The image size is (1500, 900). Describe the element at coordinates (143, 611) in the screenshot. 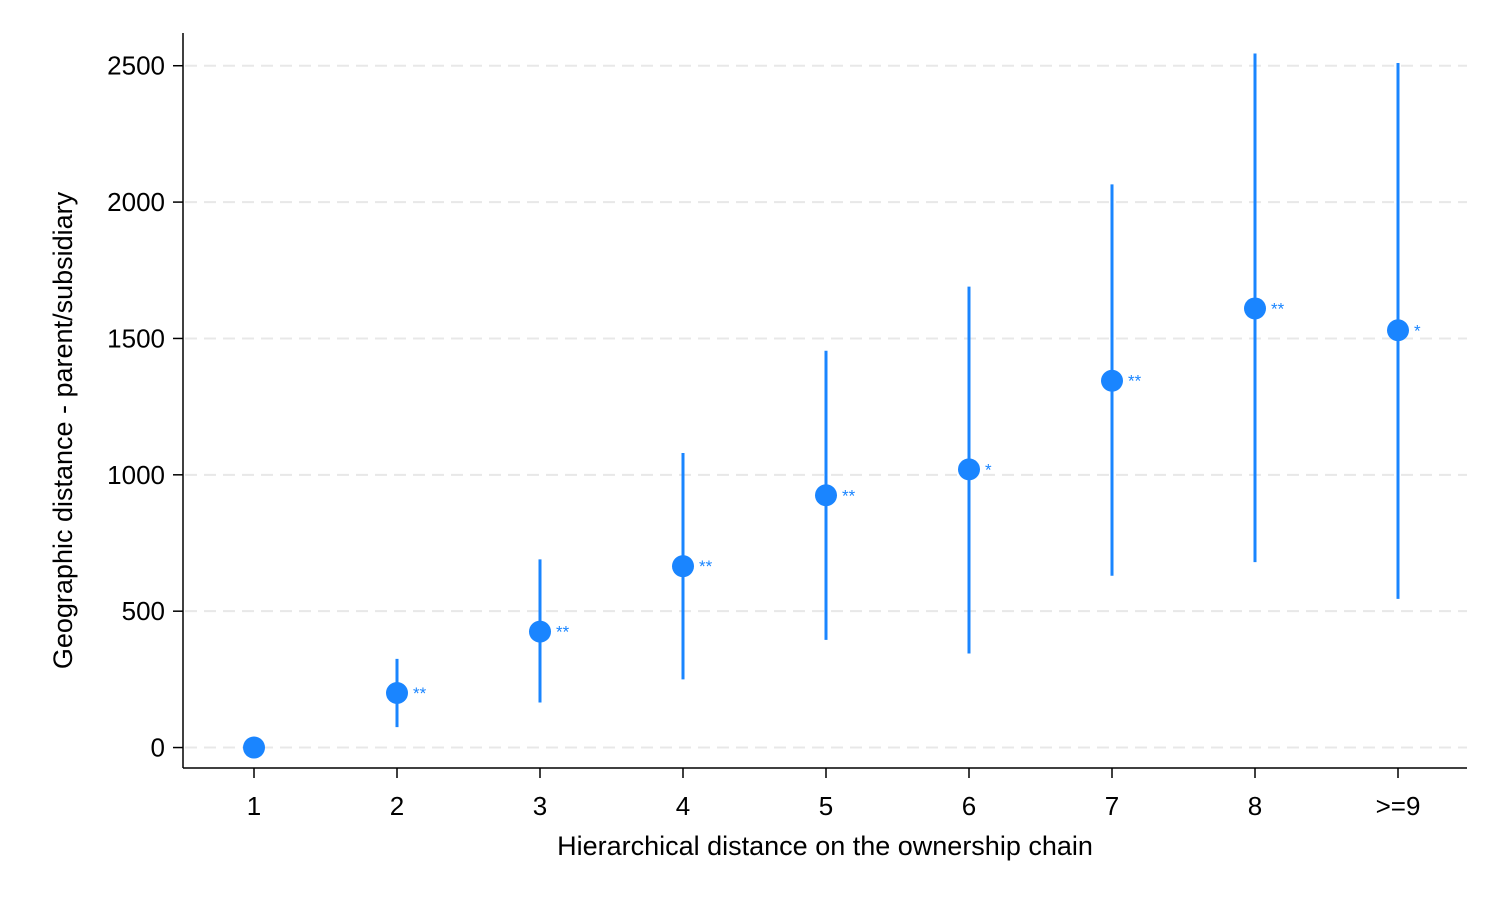

I see `y-tick-label: 500` at that location.